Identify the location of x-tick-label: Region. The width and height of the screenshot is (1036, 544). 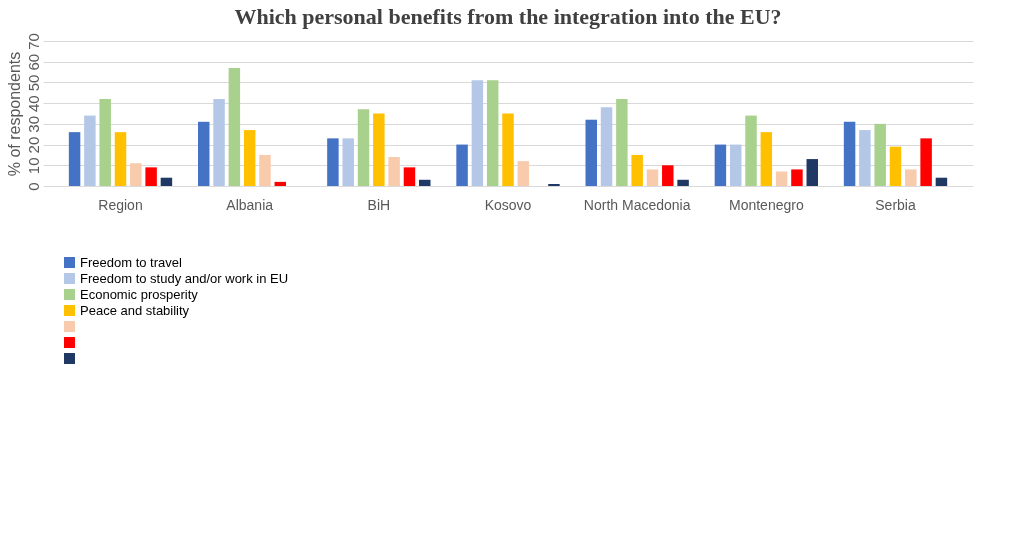
(120, 204).